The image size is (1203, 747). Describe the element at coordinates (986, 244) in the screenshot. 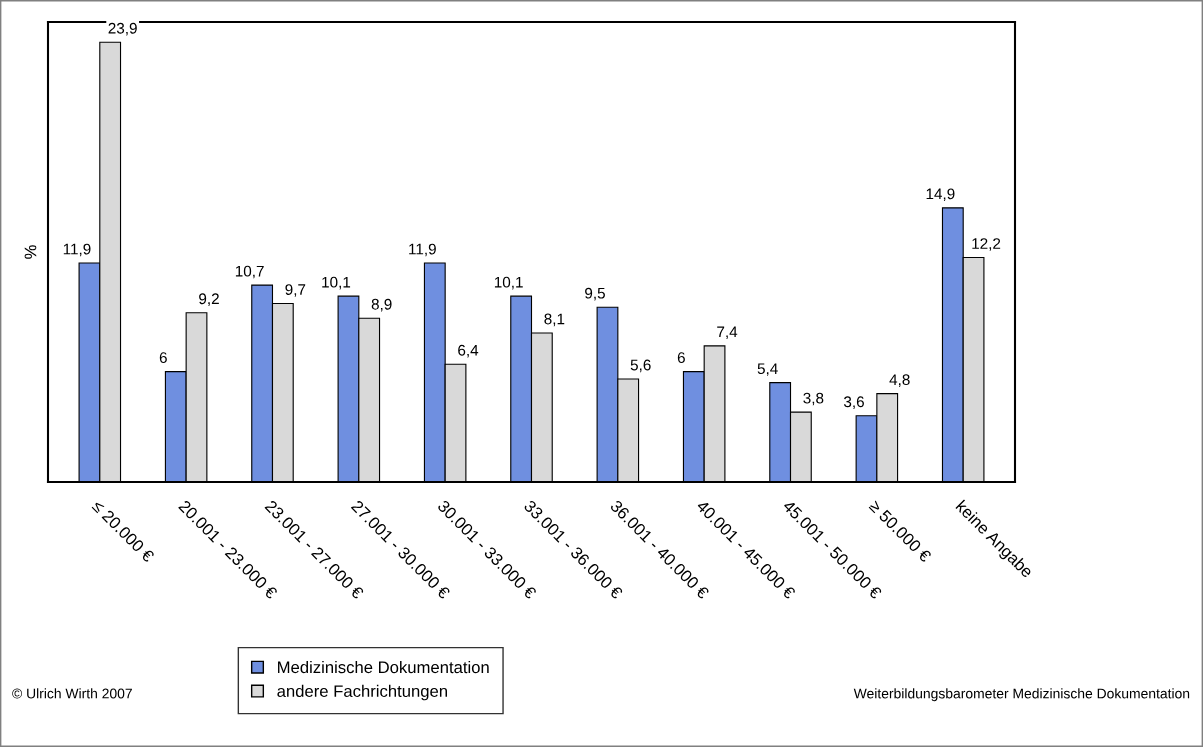

I see `data-label: 12,2` at that location.